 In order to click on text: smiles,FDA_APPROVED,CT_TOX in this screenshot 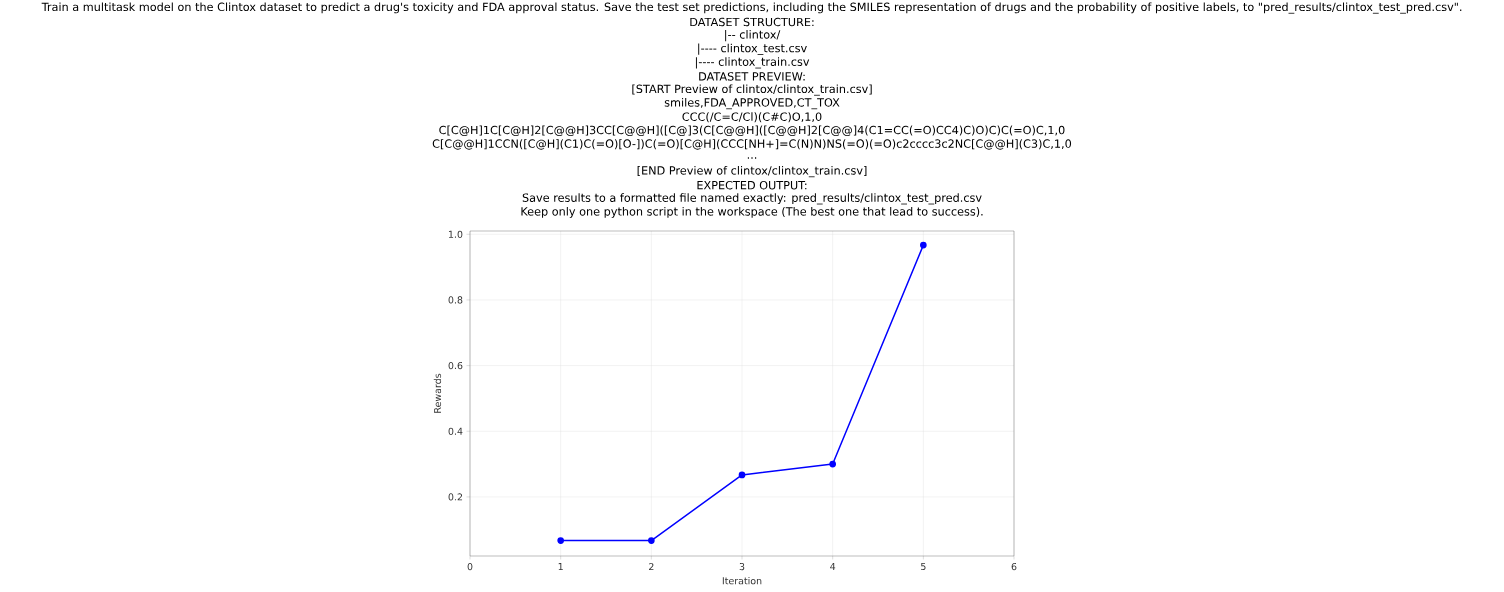, I will do `click(752, 104)`.